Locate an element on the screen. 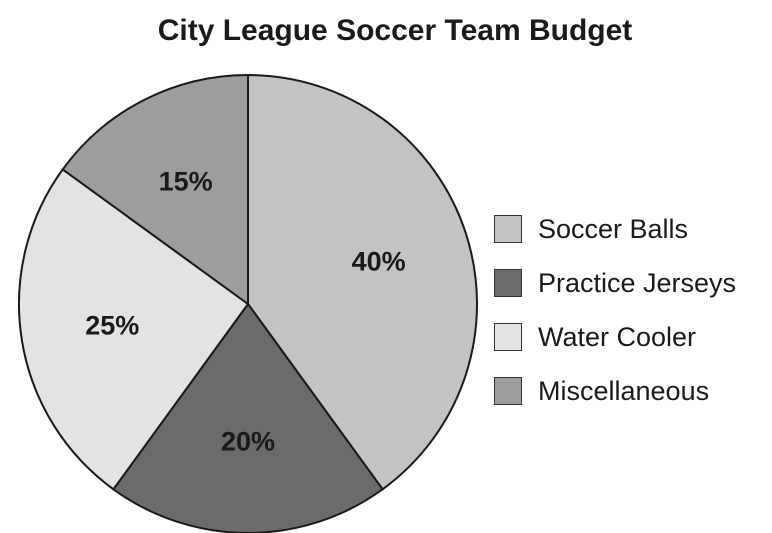 The image size is (772, 533). slice-label-miscellaneous: 15% is located at coordinates (186, 182).